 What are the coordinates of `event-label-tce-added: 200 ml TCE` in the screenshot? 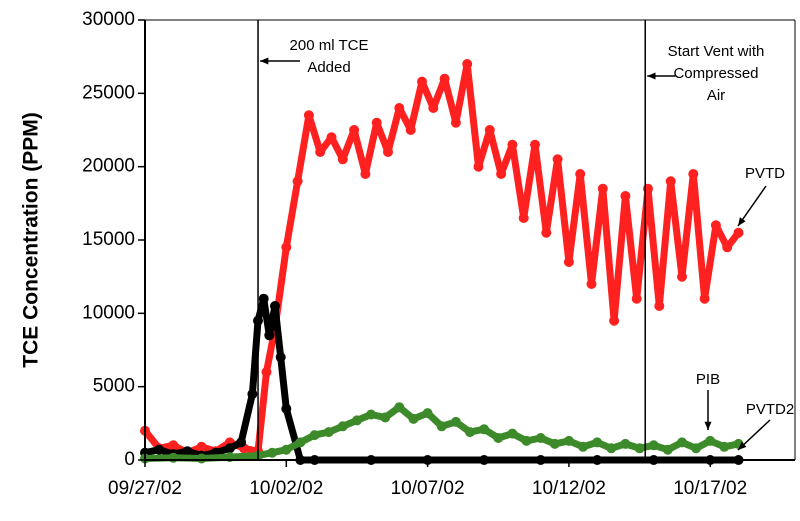 It's located at (329, 45).